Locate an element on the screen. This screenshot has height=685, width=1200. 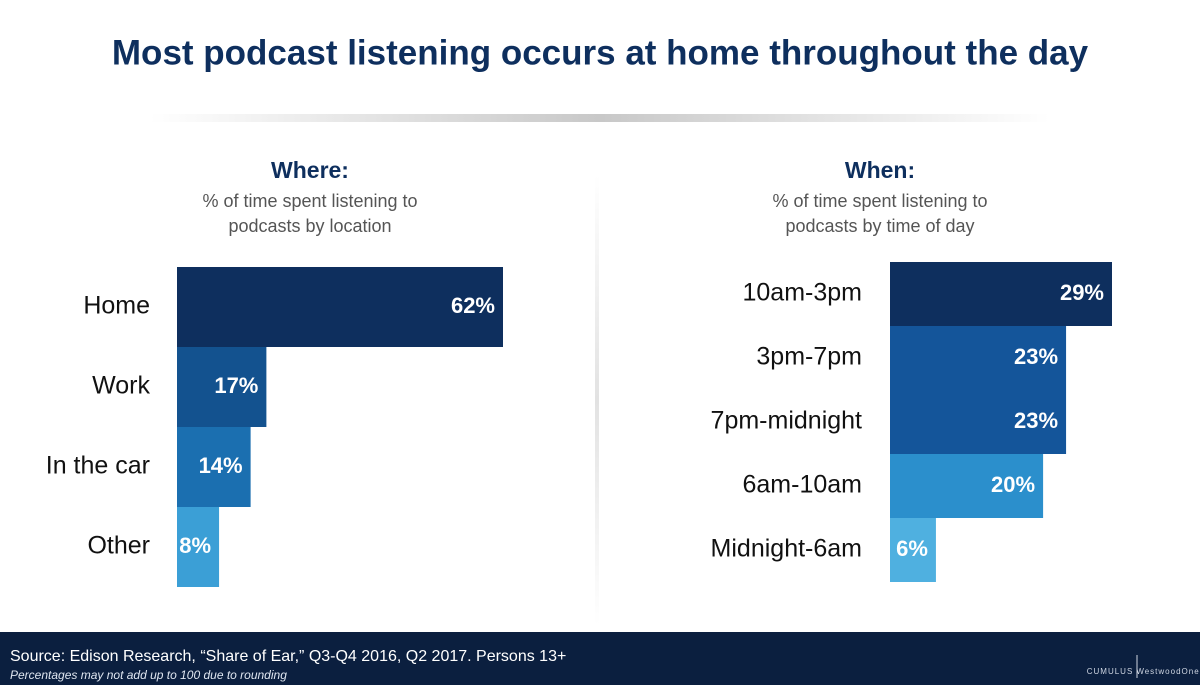
footer-band is located at coordinates (600, 658).